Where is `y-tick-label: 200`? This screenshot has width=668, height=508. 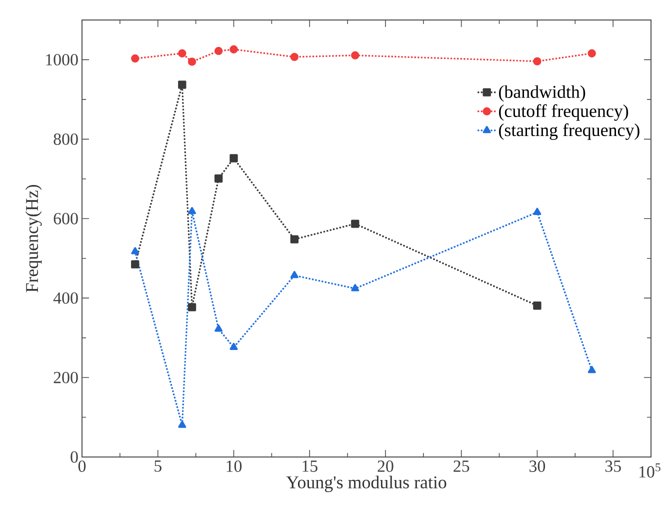 y-tick-label: 200 is located at coordinates (66, 378).